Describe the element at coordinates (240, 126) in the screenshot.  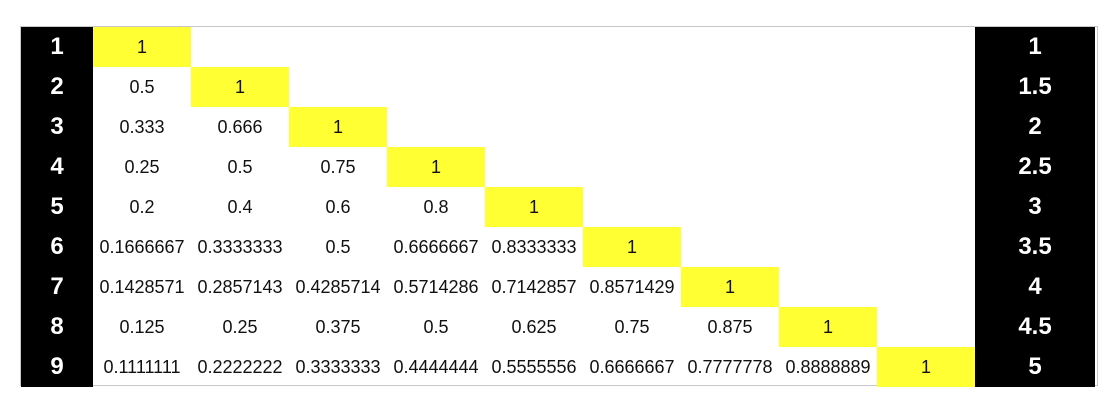
I see `table-cell: 0.666` at that location.